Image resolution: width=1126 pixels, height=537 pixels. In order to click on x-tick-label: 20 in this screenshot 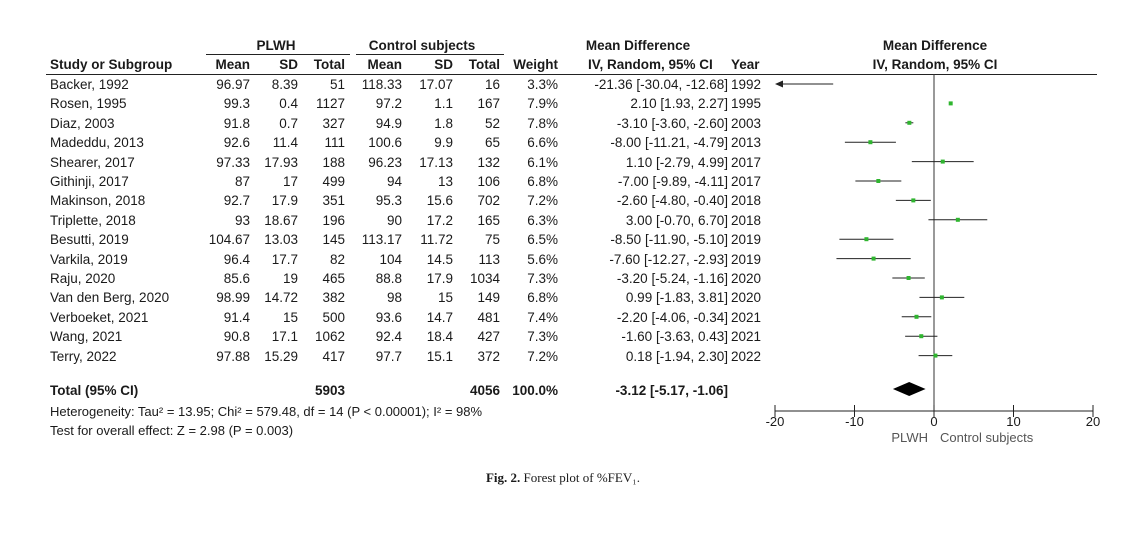, I will do `click(1093, 421)`.